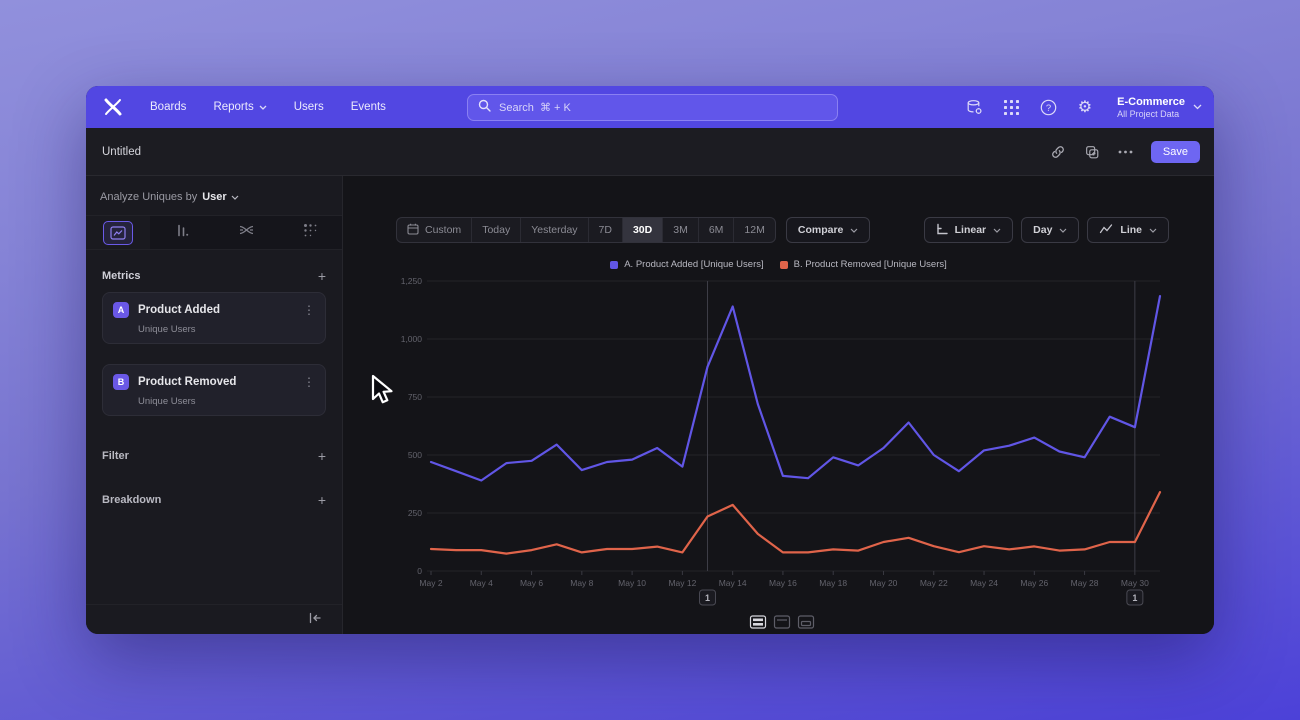 This screenshot has height=720, width=1300. I want to click on nav-item-label: Events, so click(368, 107).